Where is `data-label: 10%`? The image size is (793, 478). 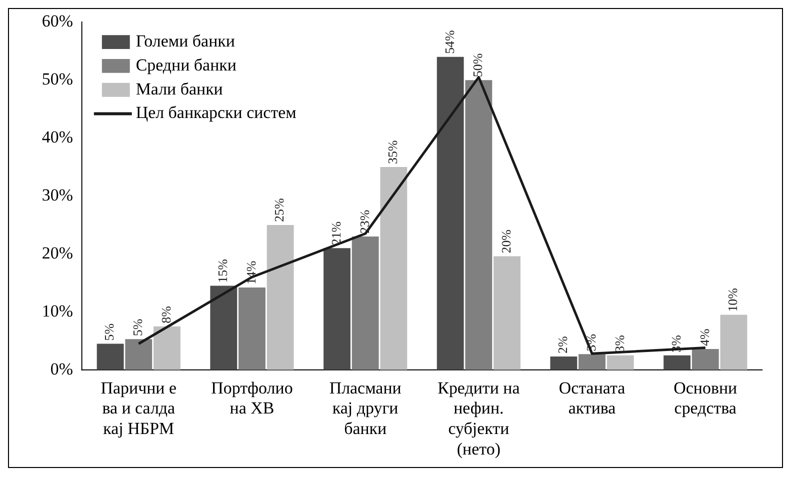
data-label: 10% is located at coordinates (732, 300).